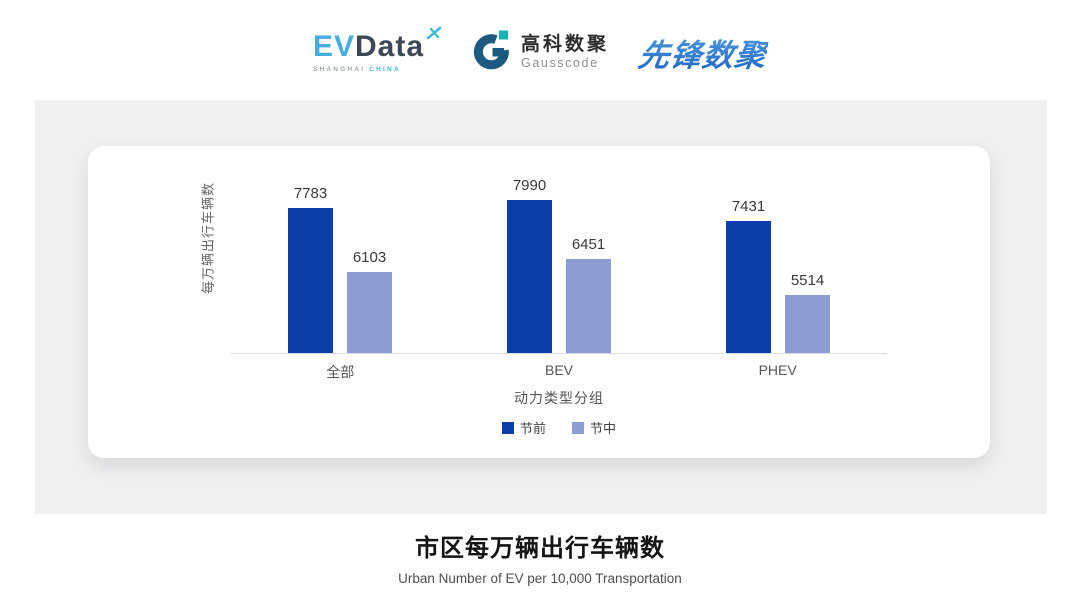 The image size is (1080, 608). What do you see at coordinates (340, 372) in the screenshot?
I see `category-label-全部: 全部` at bounding box center [340, 372].